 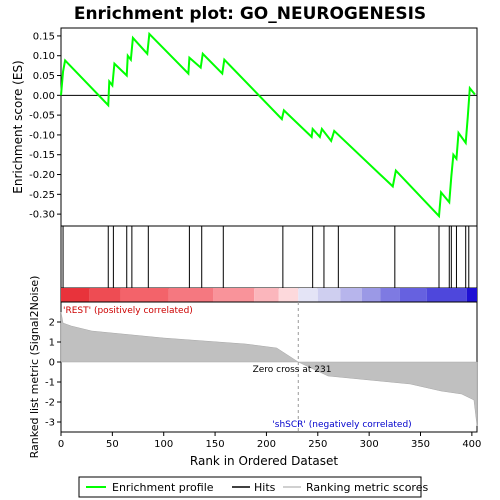 What do you see at coordinates (18, 126) in the screenshot?
I see `es-y-axis-title: Enrichment score (ES)` at bounding box center [18, 126].